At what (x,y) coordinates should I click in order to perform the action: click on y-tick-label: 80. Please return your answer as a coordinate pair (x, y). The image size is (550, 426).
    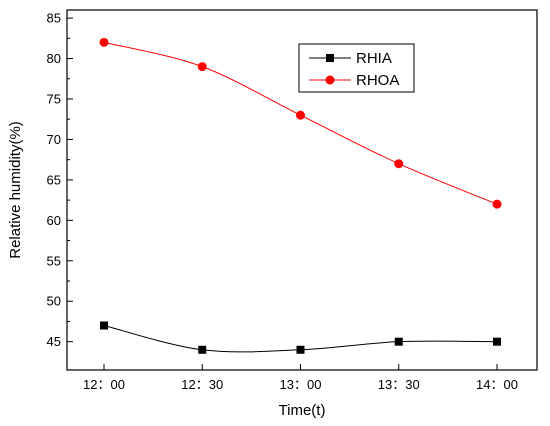
    Looking at the image, I should click on (54, 58).